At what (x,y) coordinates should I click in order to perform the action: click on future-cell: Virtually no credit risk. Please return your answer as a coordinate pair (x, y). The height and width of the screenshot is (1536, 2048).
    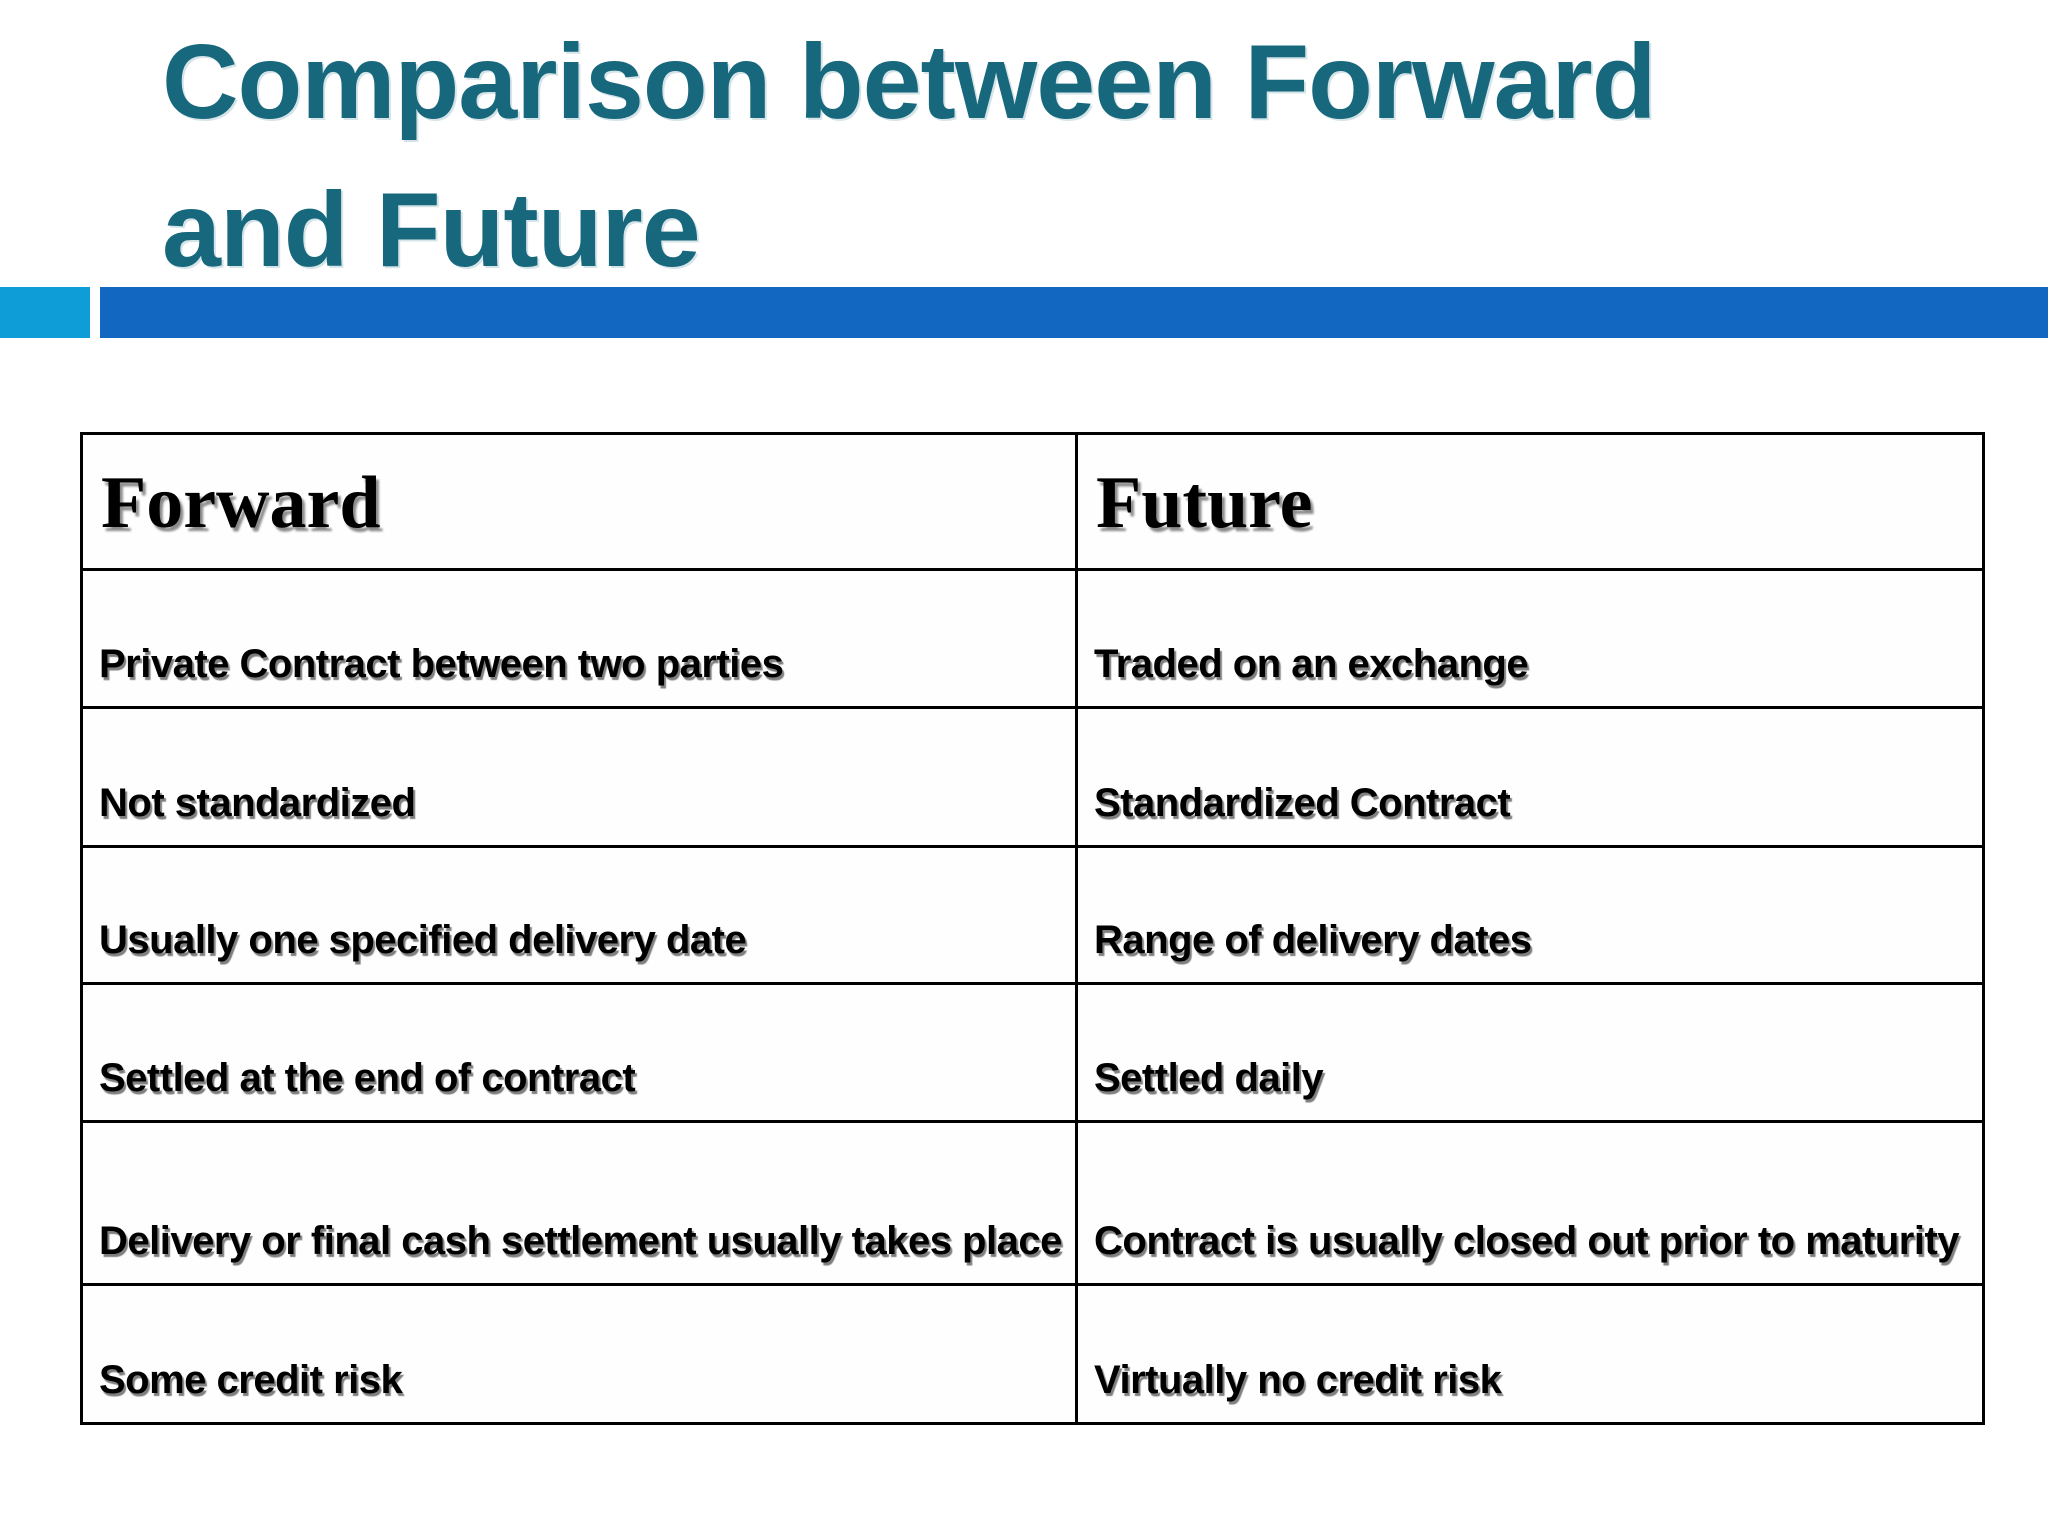
    Looking at the image, I should click on (1530, 1354).